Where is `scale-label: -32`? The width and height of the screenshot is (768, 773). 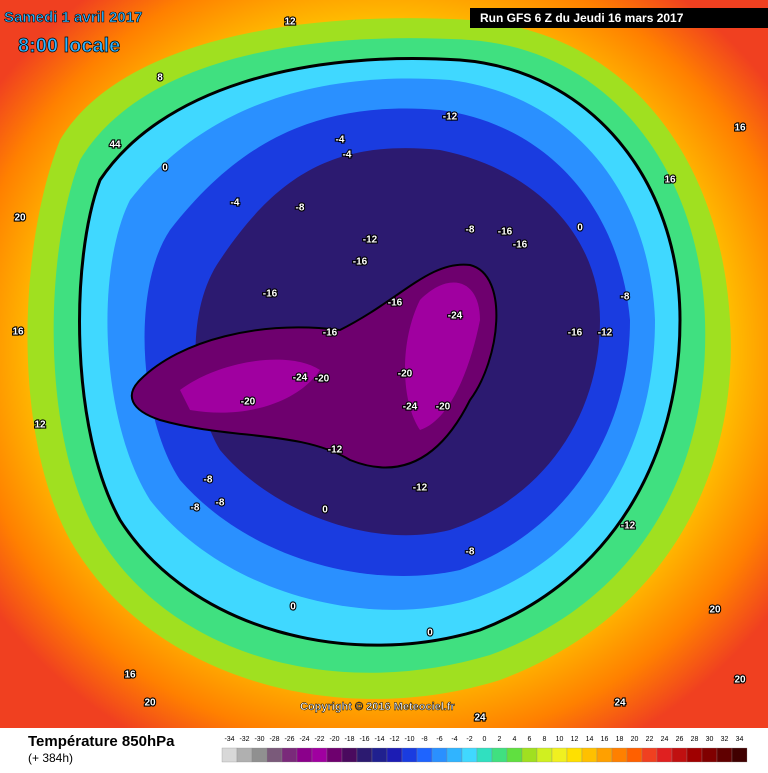 scale-label: -32 is located at coordinates (244, 739).